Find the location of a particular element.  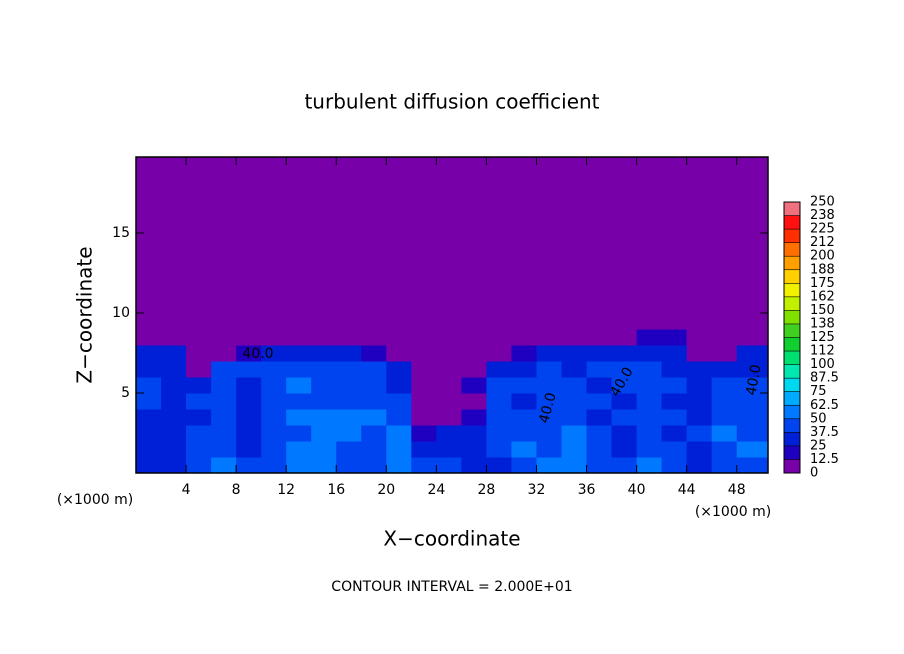

colorbar-label: 250 is located at coordinates (822, 202).